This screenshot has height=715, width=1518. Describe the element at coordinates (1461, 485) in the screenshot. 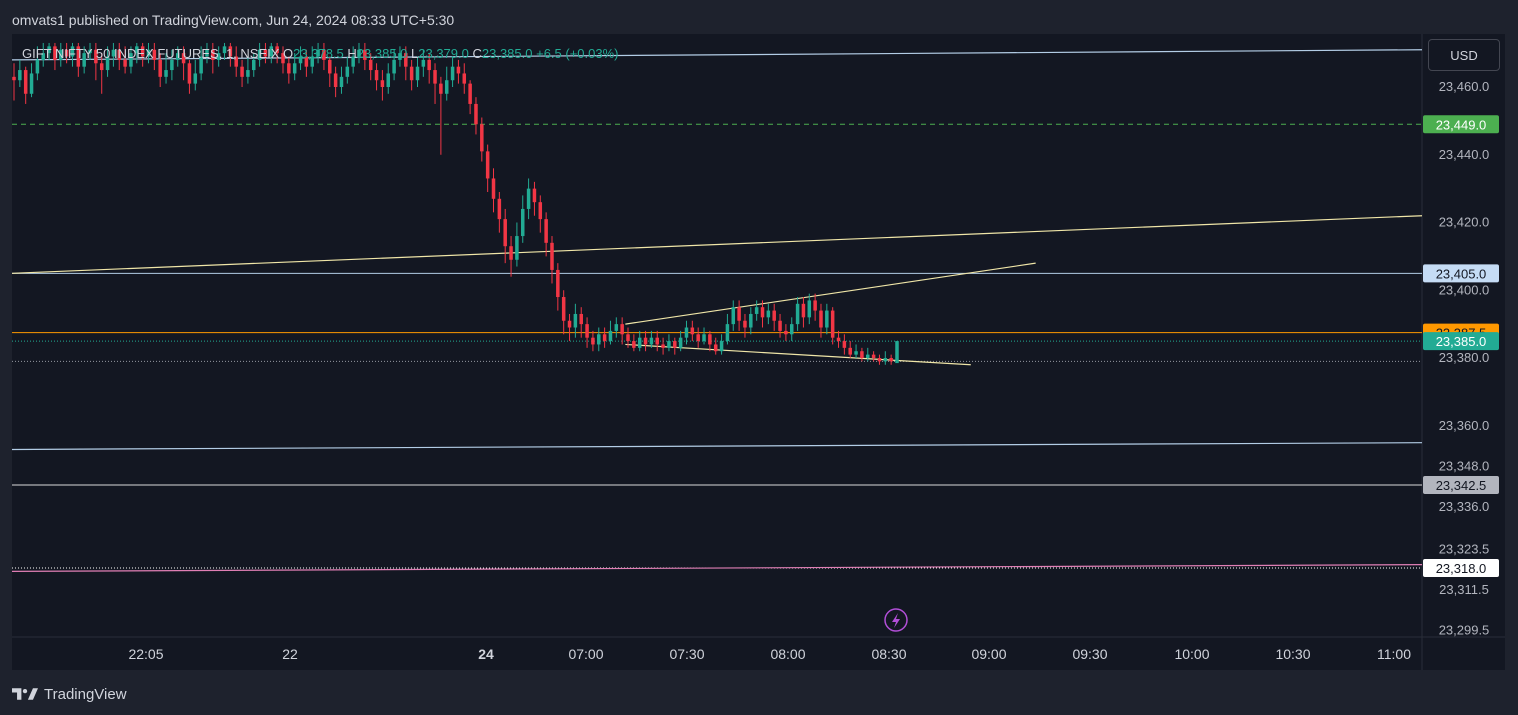

I see `price-tag-label: 23,342.5` at that location.